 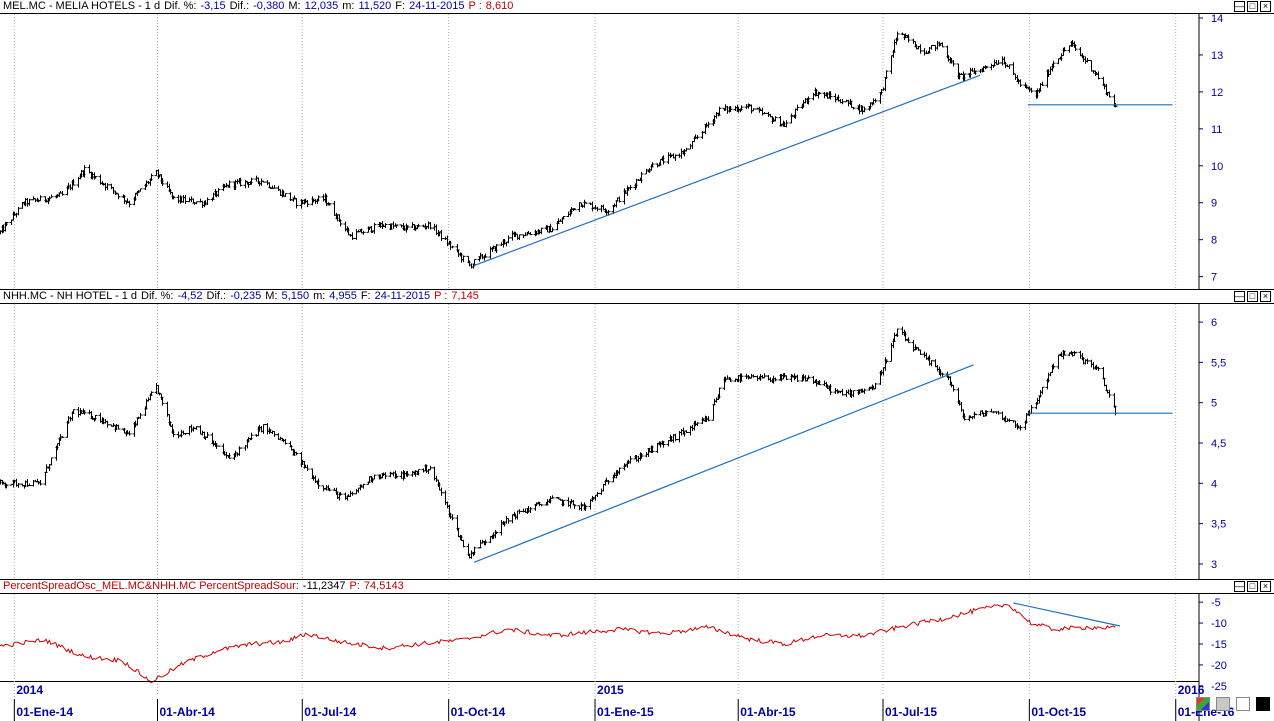 What do you see at coordinates (44, 712) in the screenshot?
I see `month-label: 01-Ene-14` at bounding box center [44, 712].